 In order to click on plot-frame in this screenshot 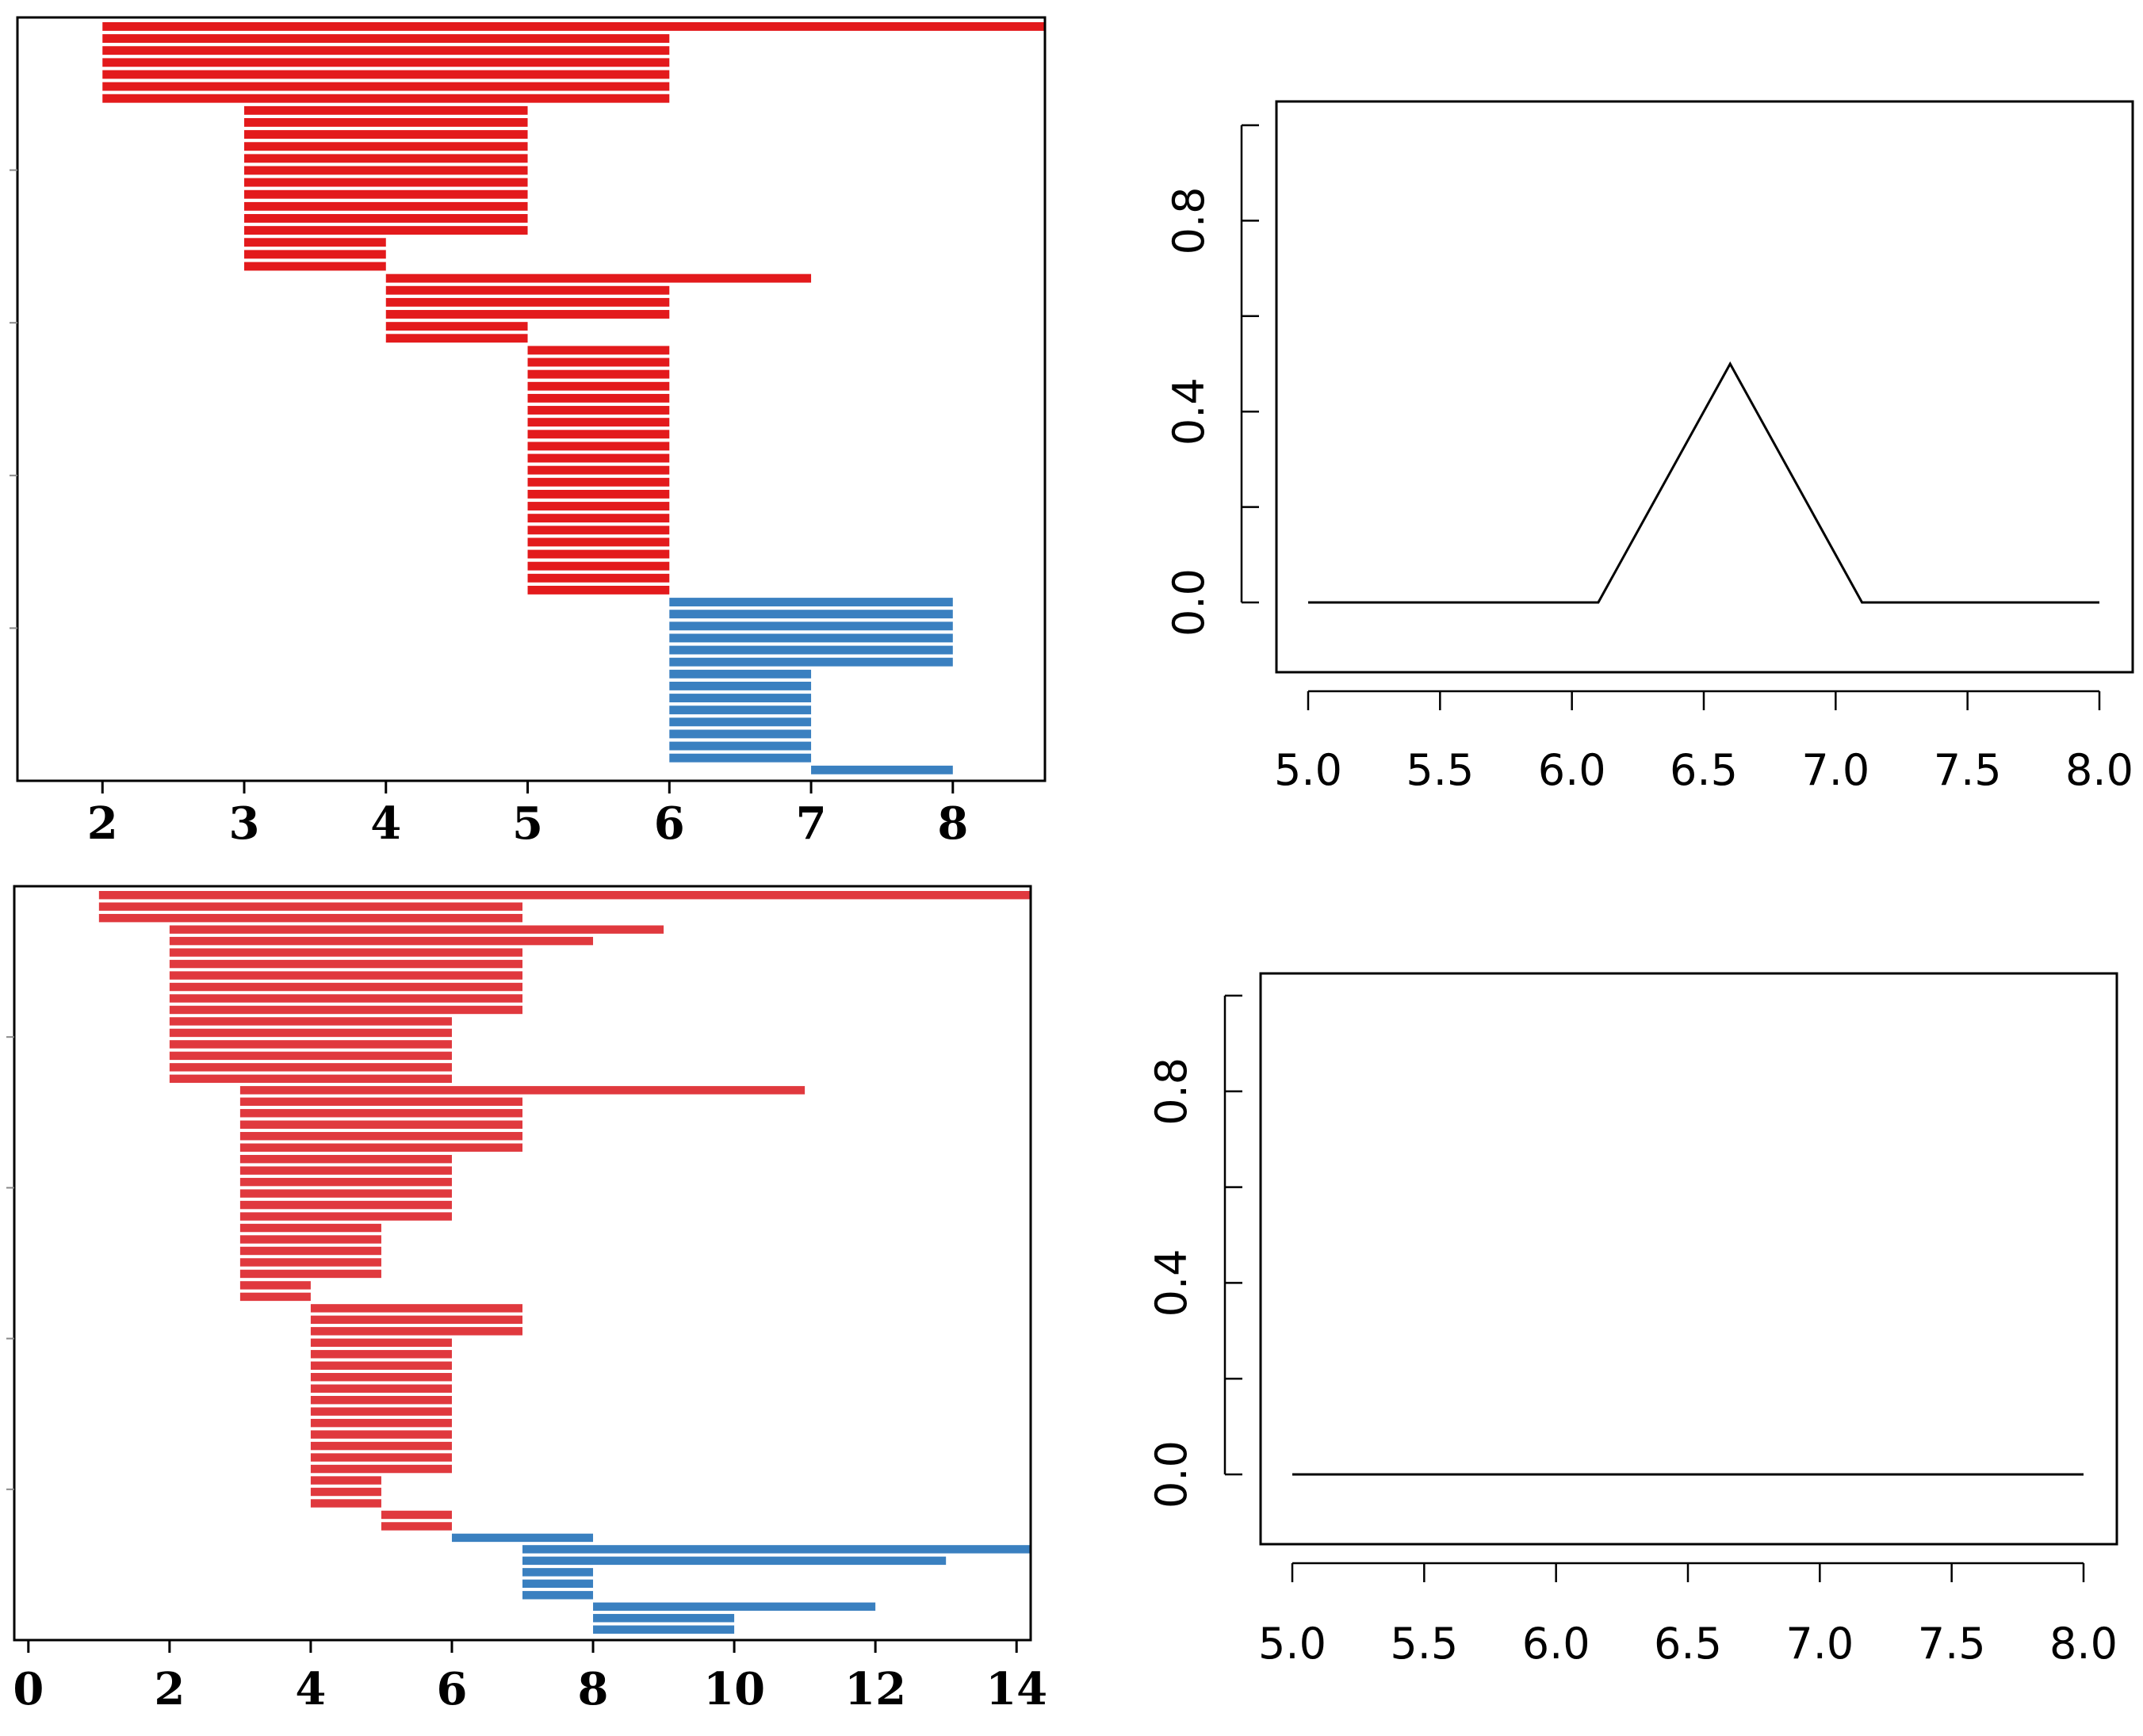, I will do `click(1688, 1259)`.